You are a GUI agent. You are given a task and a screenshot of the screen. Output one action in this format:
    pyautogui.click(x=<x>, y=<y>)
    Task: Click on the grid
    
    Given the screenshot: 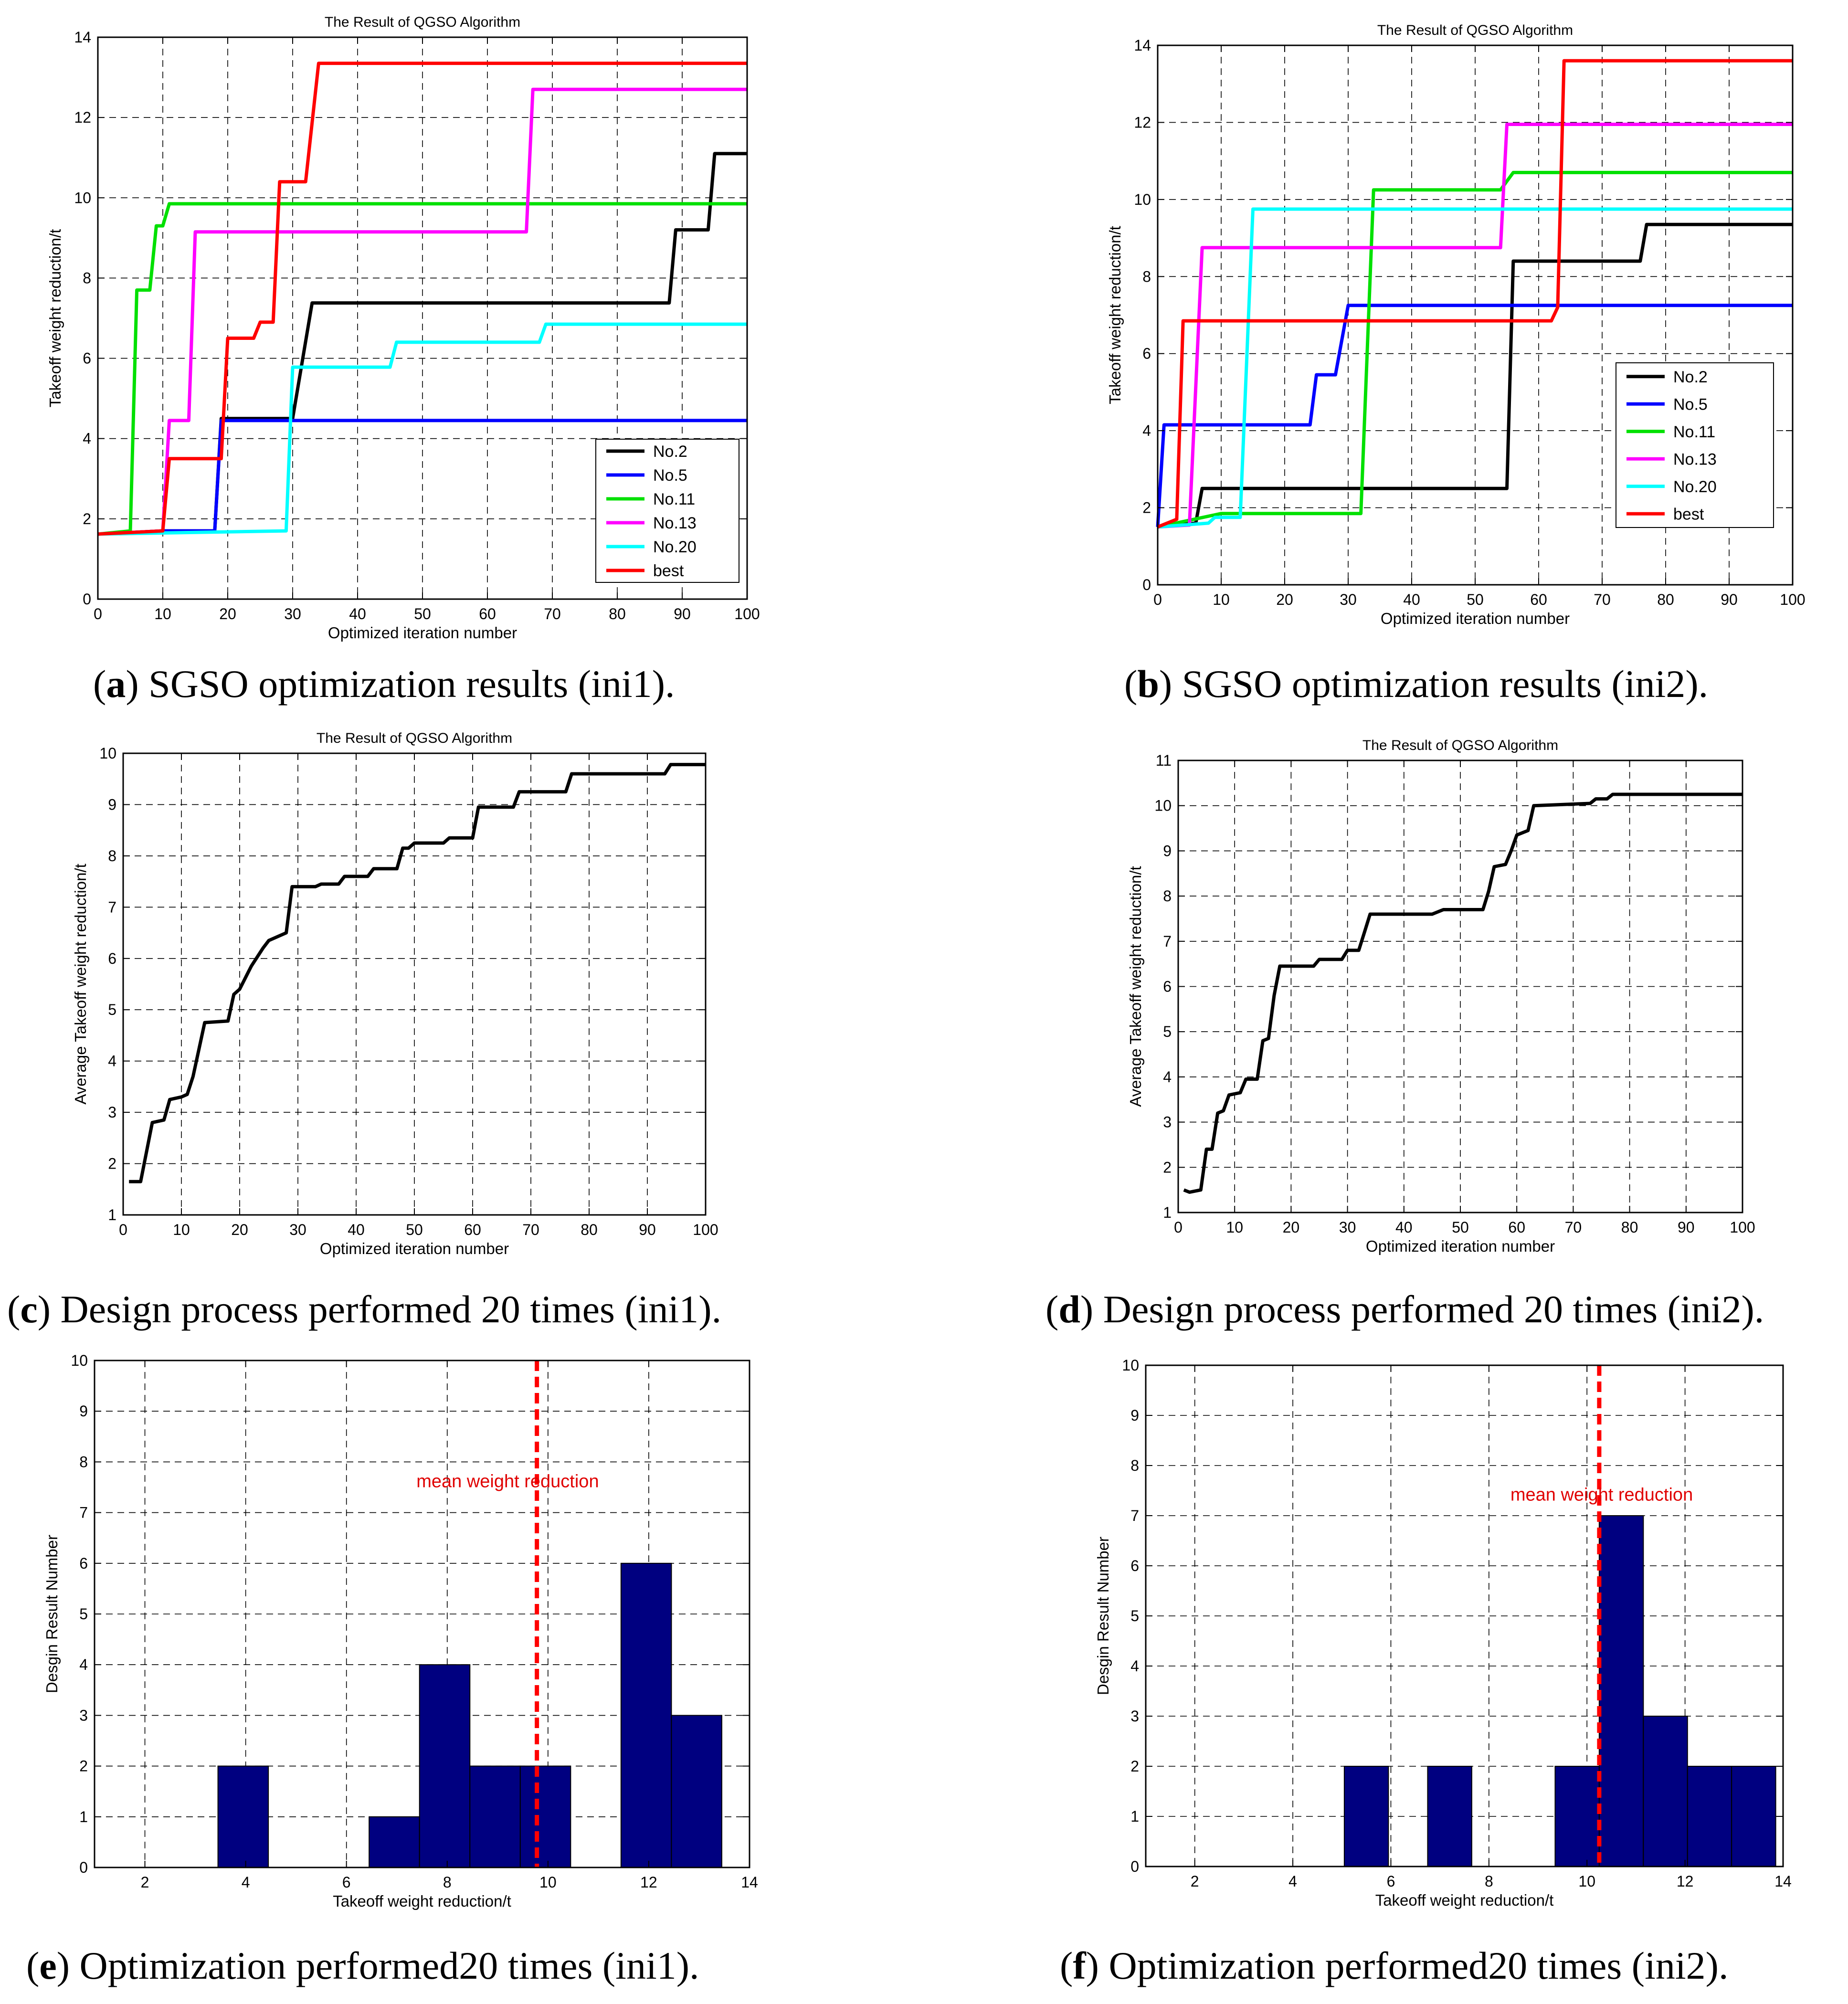 What is the action you would take?
    pyautogui.click(x=422, y=318)
    